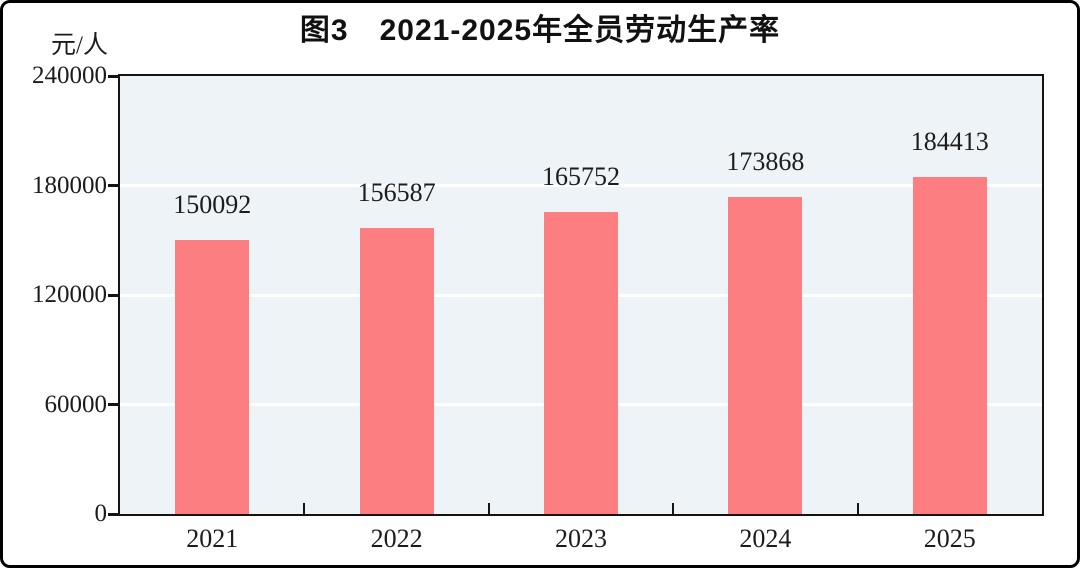  I want to click on bar-value-label-2023: 165752, so click(581, 176).